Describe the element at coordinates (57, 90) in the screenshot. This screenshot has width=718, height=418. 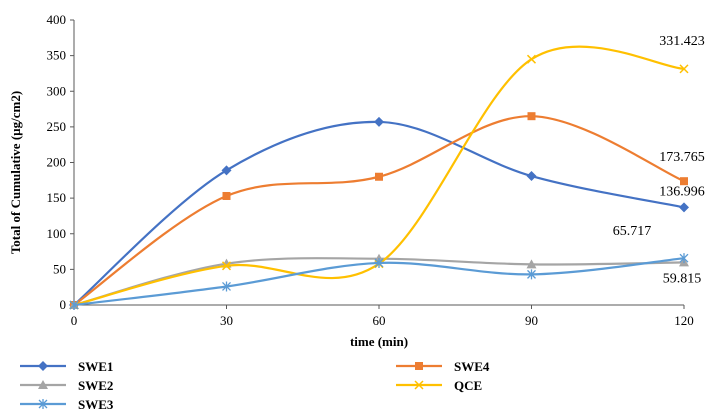
I see `y-tick-label: 300` at that location.